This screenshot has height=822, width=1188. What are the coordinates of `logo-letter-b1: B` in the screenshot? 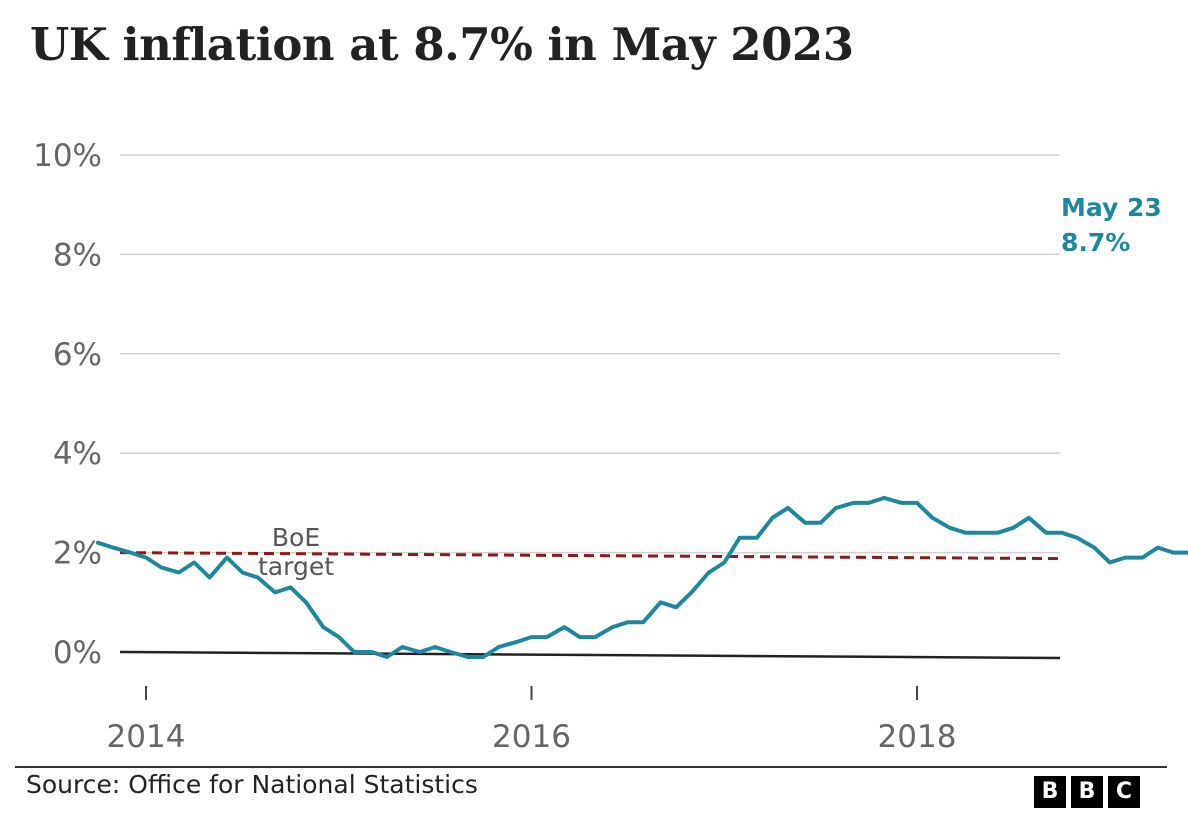 It's located at (1050, 792).